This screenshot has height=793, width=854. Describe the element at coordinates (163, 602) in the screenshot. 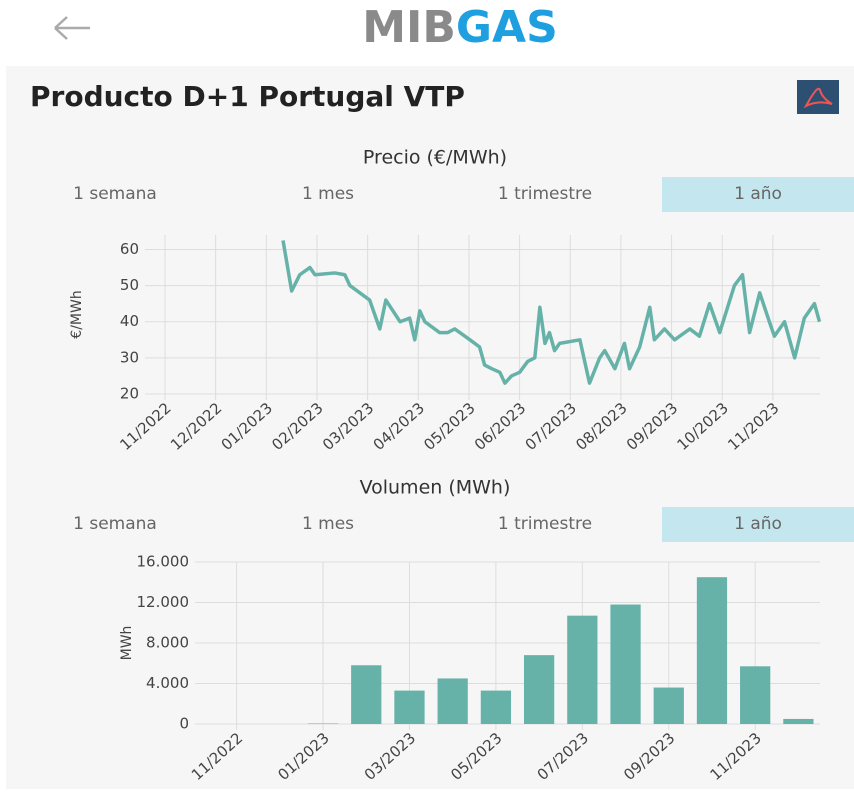

I see `y-tick-label: 12.000` at that location.